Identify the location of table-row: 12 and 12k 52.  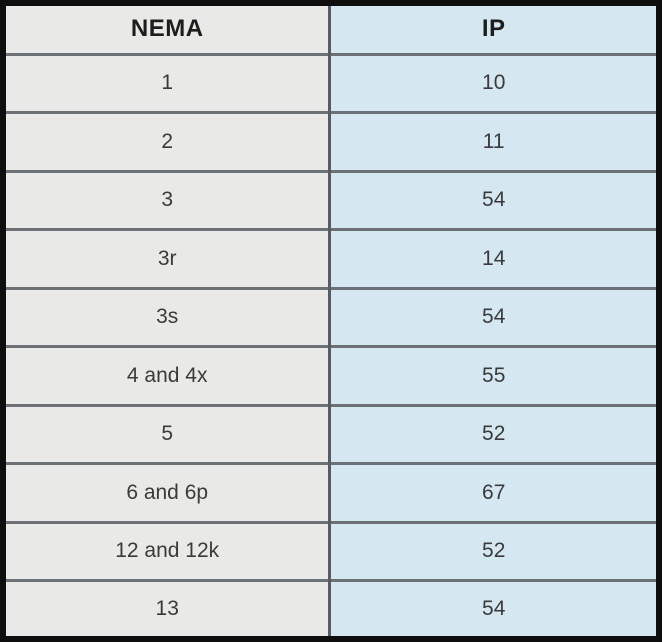
(331, 550).